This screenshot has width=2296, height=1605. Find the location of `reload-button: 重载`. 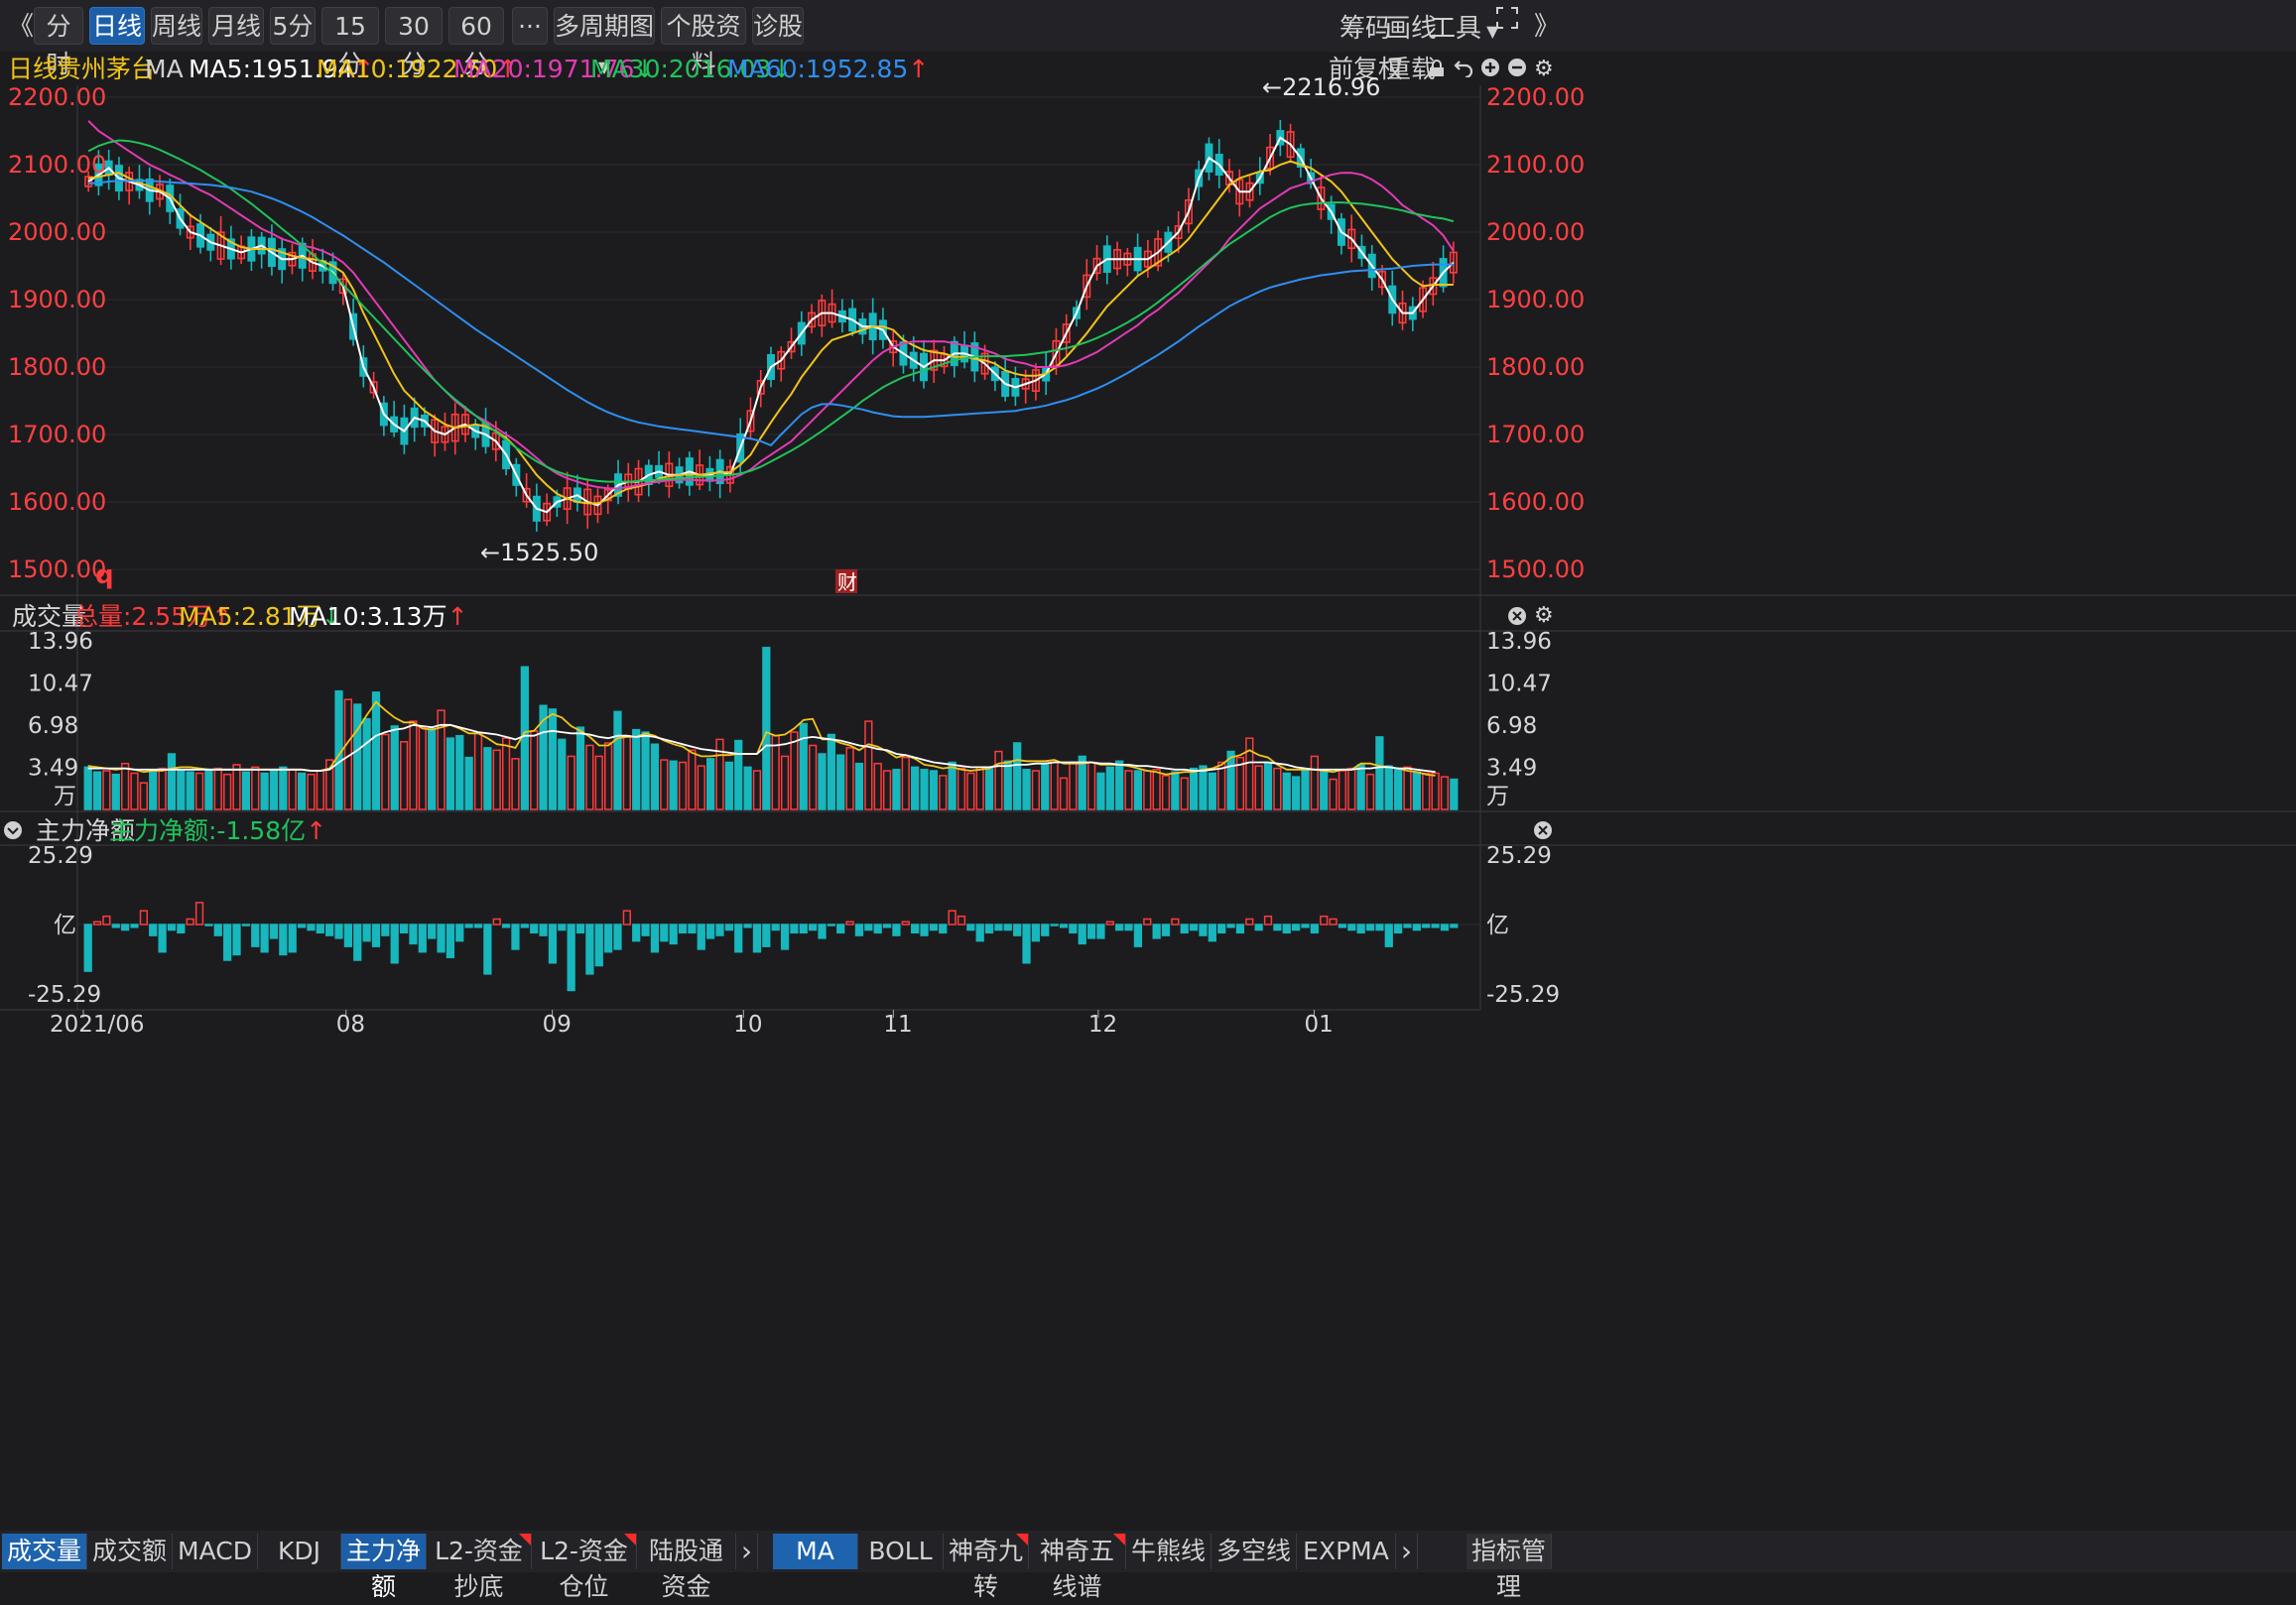

reload-button: 重载 is located at coordinates (1412, 69).